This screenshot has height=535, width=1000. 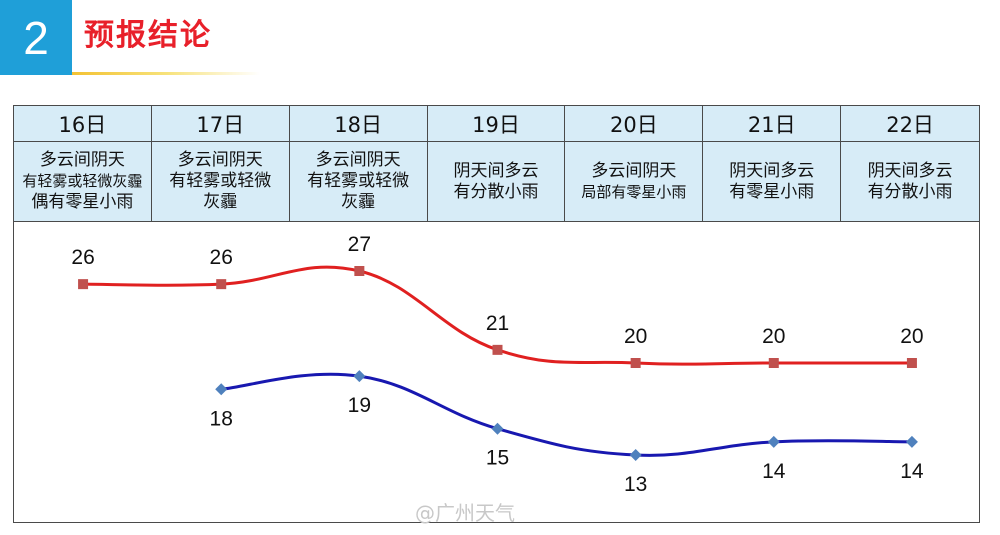 What do you see at coordinates (358, 124) in the screenshot?
I see `date-header-cell: 18日` at bounding box center [358, 124].